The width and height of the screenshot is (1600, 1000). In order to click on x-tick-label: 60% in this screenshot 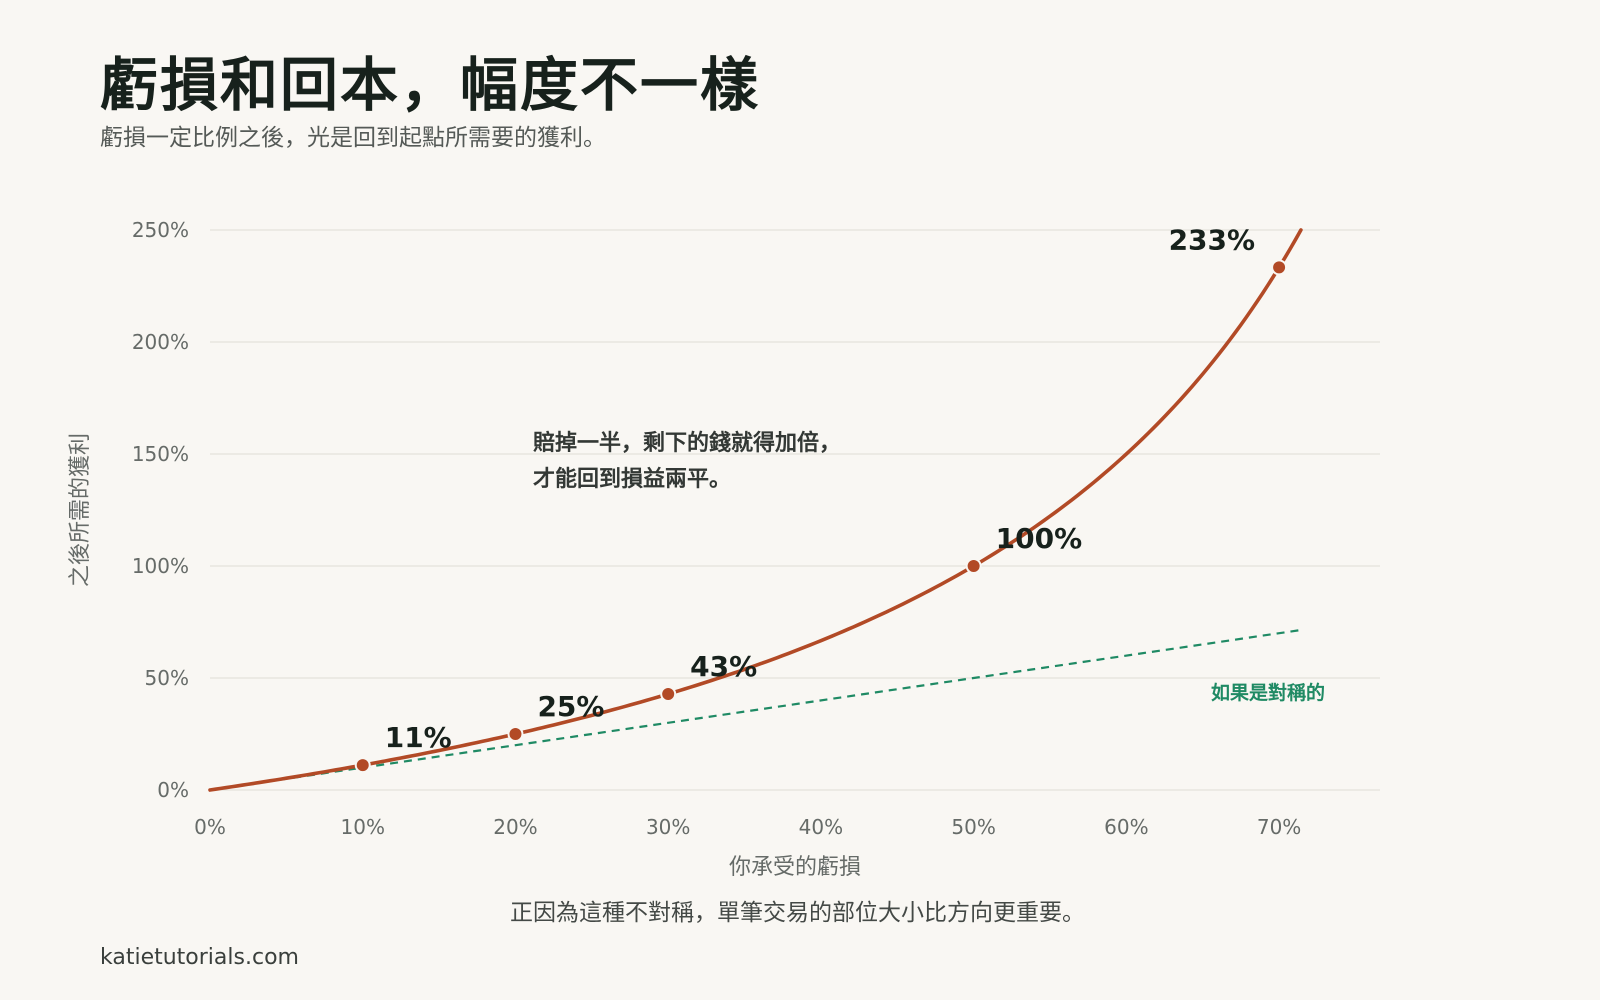, I will do `click(1126, 827)`.